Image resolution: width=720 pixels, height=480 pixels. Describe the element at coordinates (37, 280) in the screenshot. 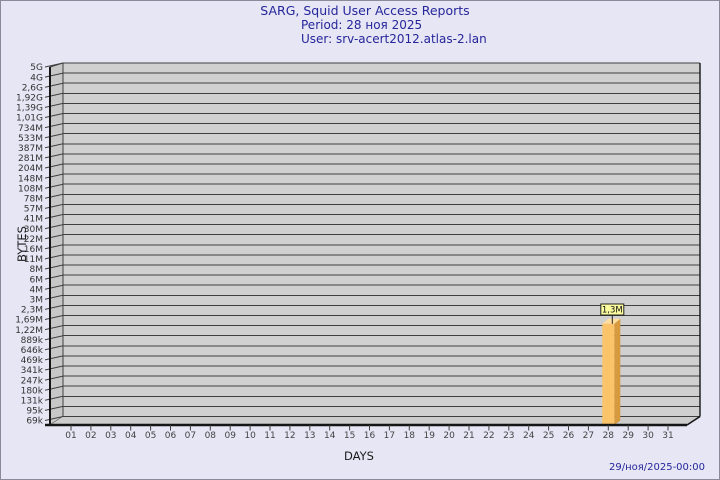

I see `y-tick-label: 6M` at that location.